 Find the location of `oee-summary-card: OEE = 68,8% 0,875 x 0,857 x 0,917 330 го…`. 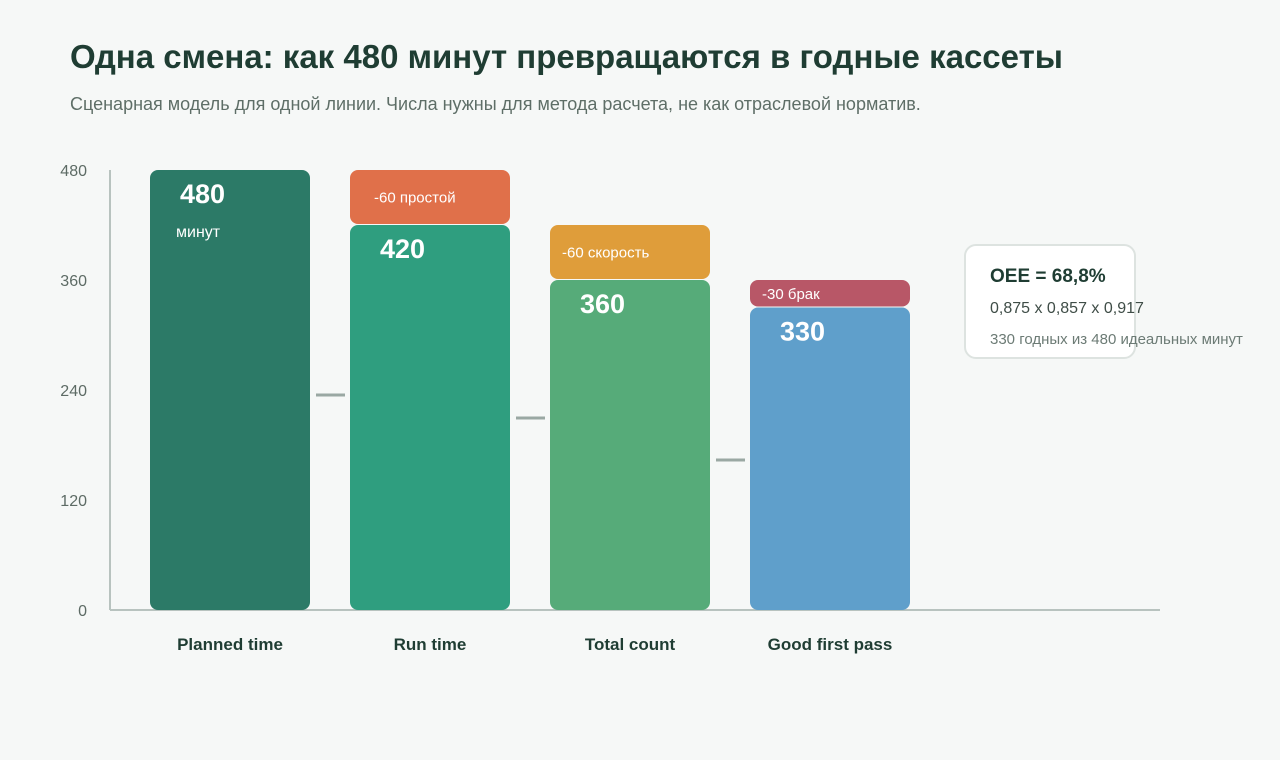

oee-summary-card: OEE = 68,8% 0,875 x 0,857 x 0,917 330 го… is located at coordinates (1103, 301).